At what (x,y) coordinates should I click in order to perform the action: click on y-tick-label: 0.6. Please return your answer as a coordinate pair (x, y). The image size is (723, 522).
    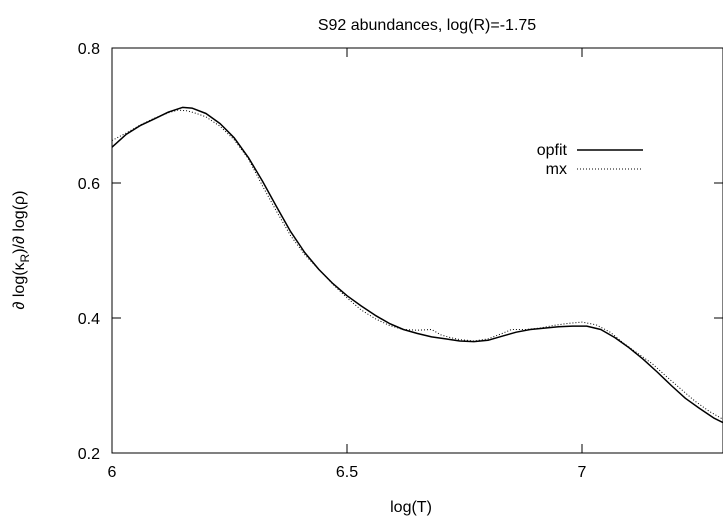
    Looking at the image, I should click on (89, 184).